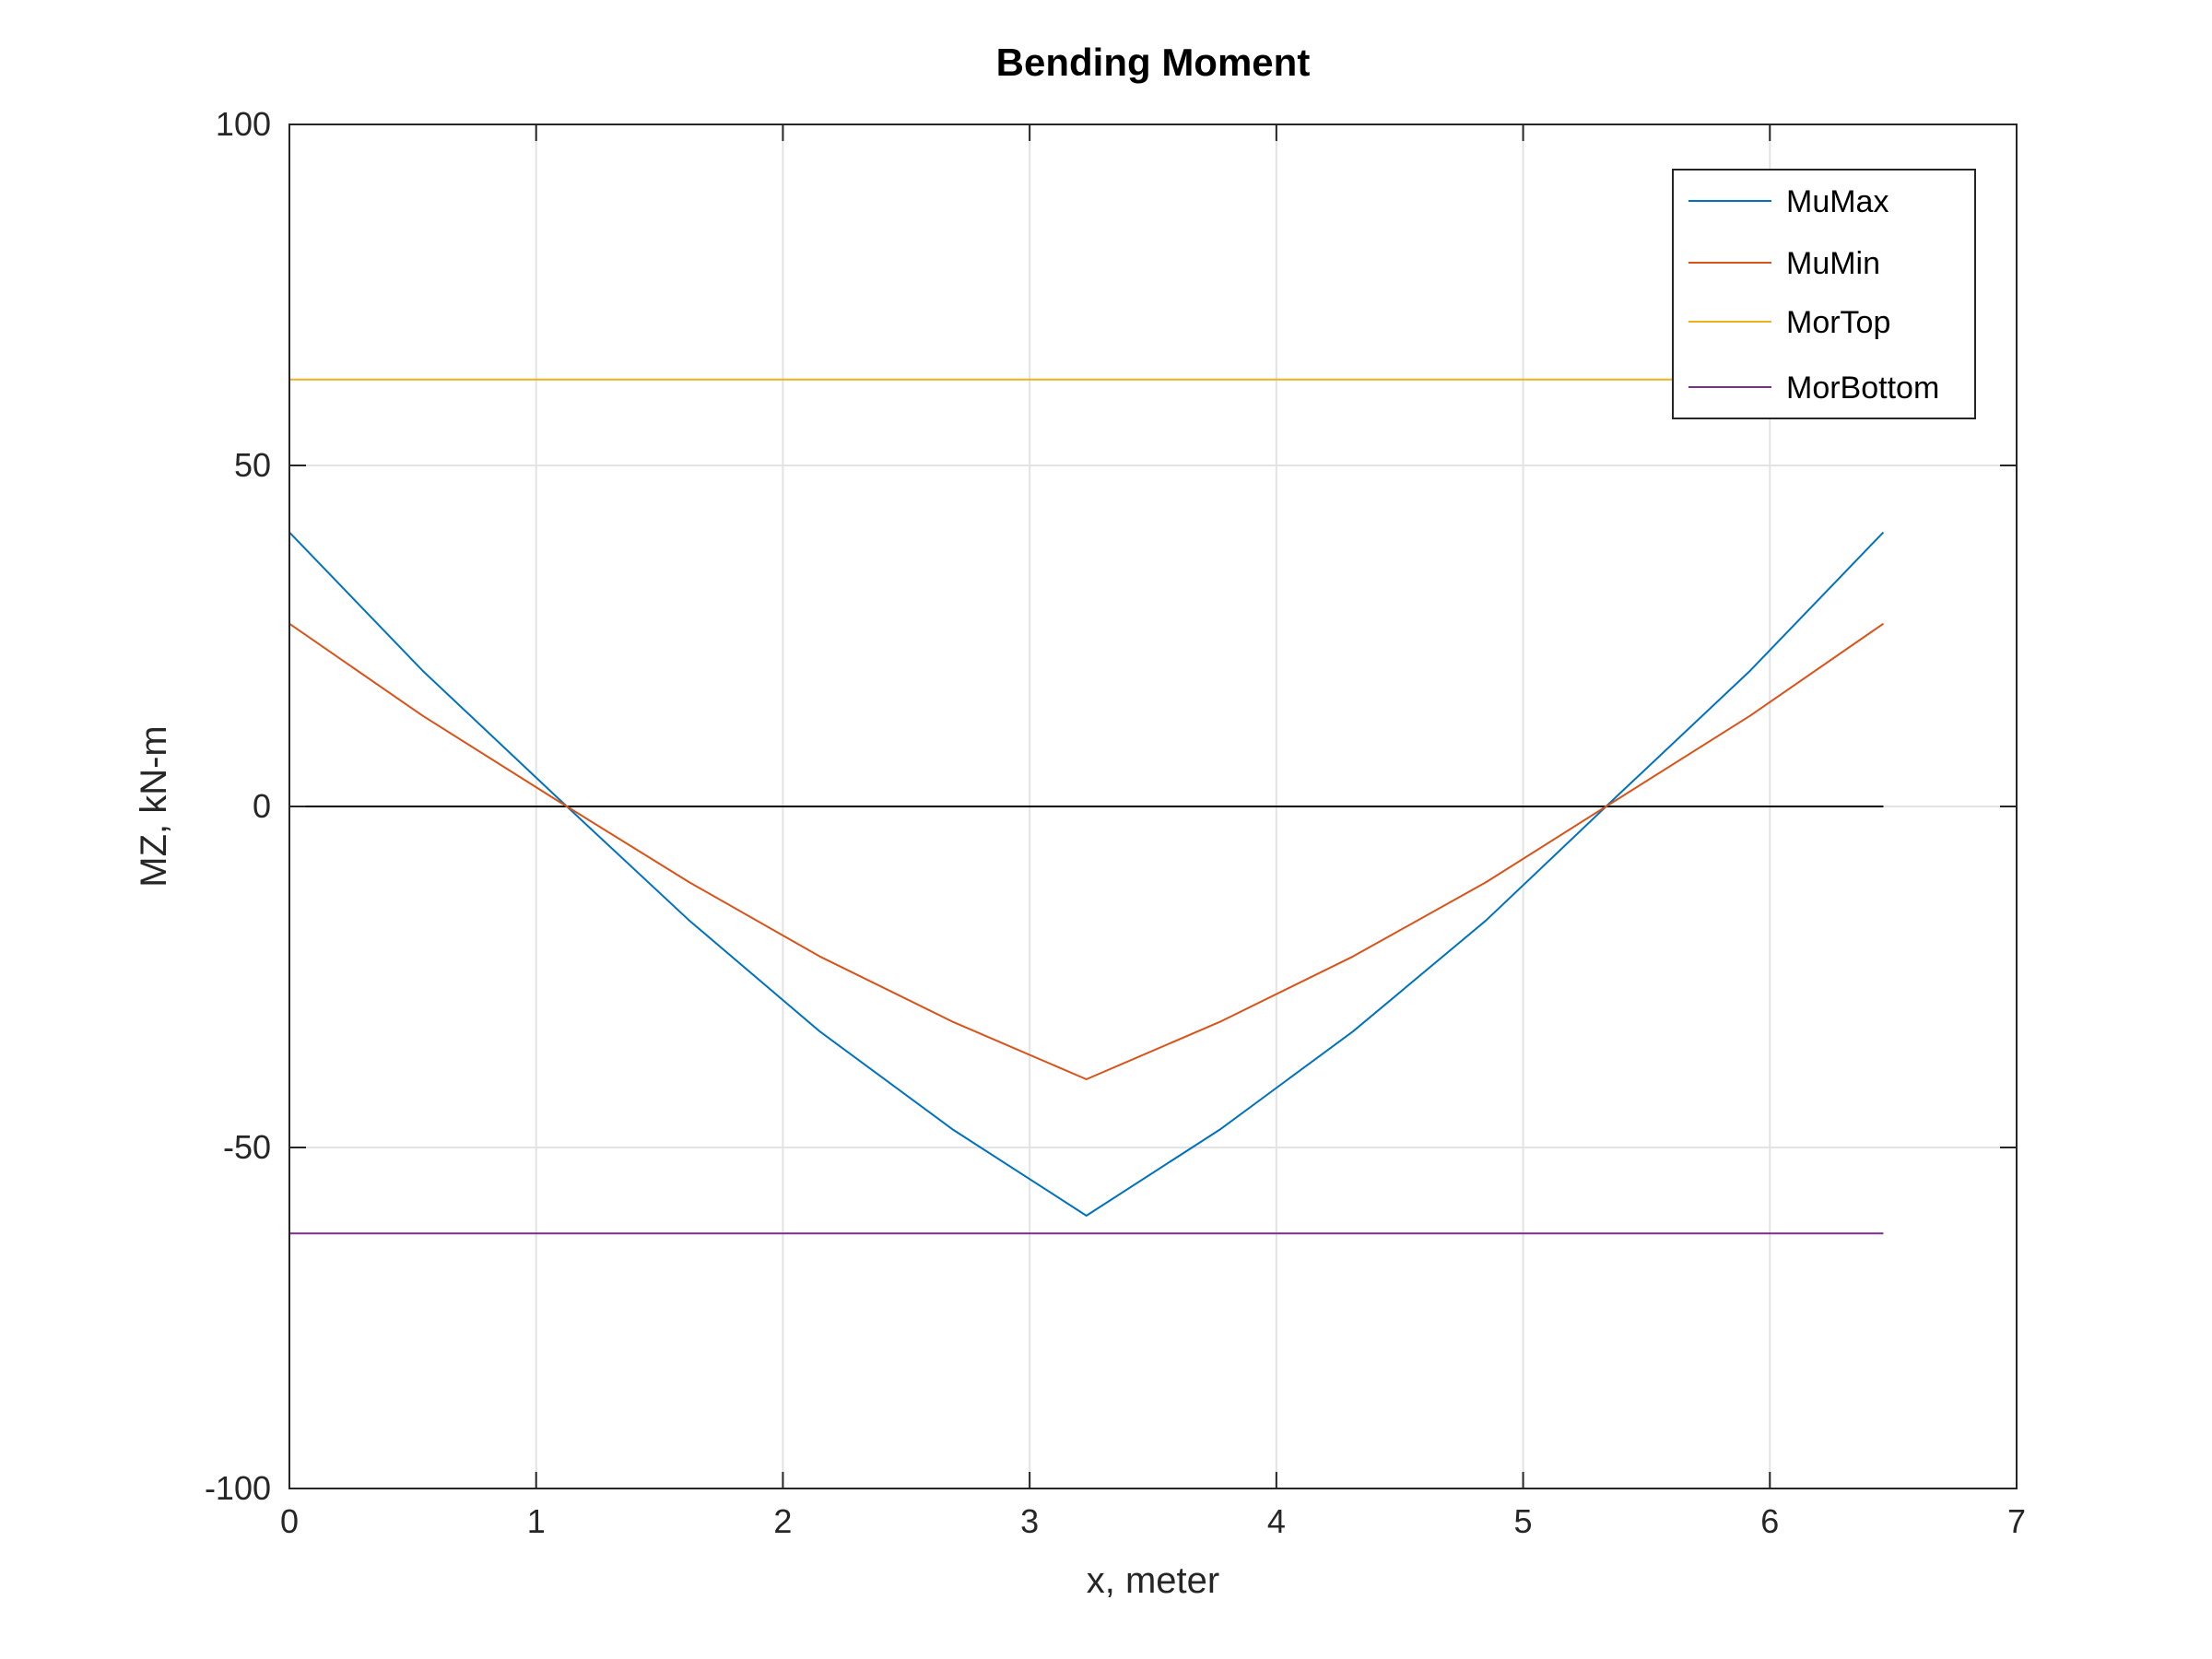 The height and width of the screenshot is (1659, 2212). What do you see at coordinates (252, 465) in the screenshot?
I see `y-tick-label: 50` at bounding box center [252, 465].